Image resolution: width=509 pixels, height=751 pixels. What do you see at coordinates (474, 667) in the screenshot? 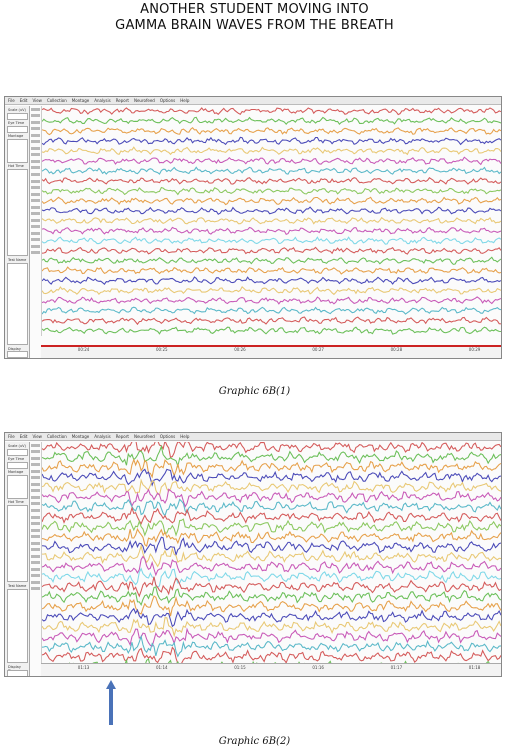
I see `time-tick: 01:18` at bounding box center [474, 667].